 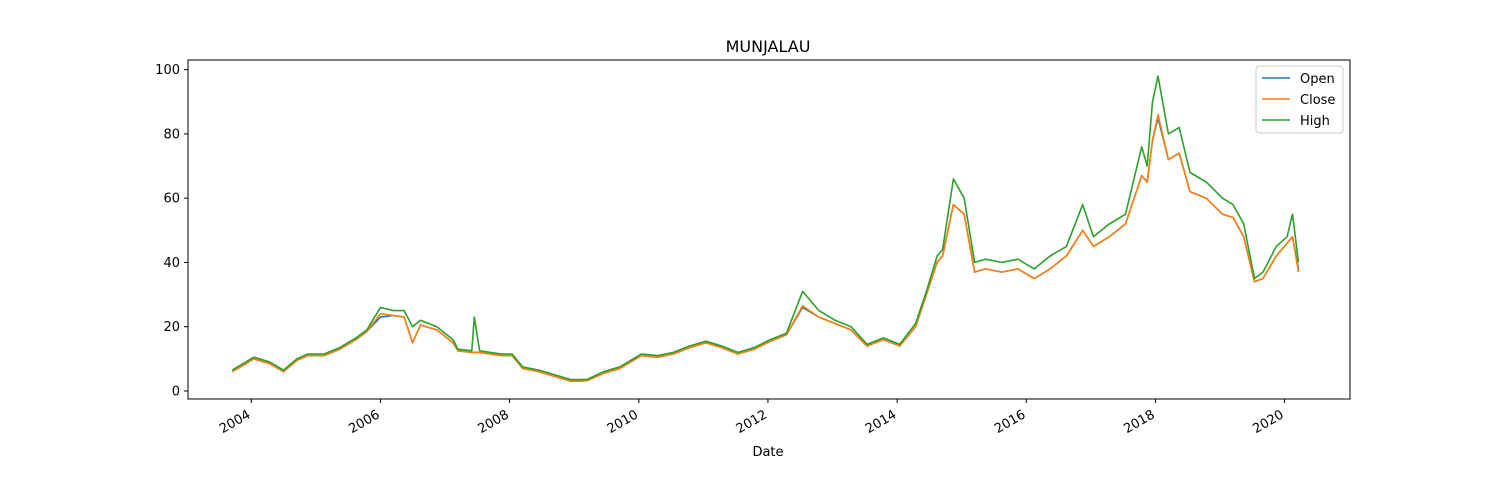 What do you see at coordinates (171, 327) in the screenshot?
I see `y-tick-label: 20` at bounding box center [171, 327].